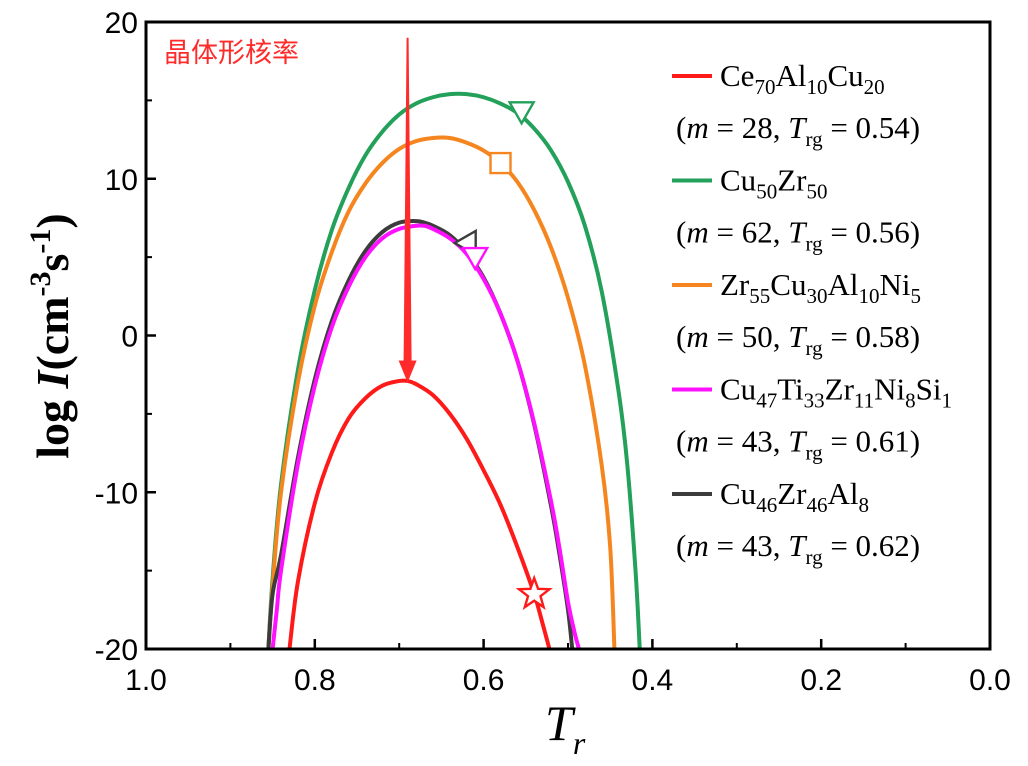 Image resolution: width=1028 pixels, height=766 pixels. What do you see at coordinates (565, 728) in the screenshot?
I see `x-axis-title: Tr` at bounding box center [565, 728].